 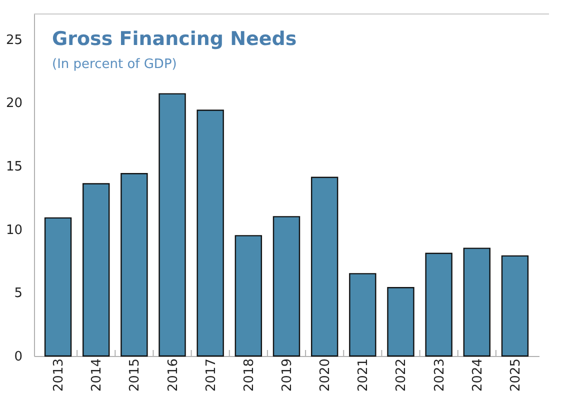 I want to click on x-tick-label: 2019, so click(x=287, y=375).